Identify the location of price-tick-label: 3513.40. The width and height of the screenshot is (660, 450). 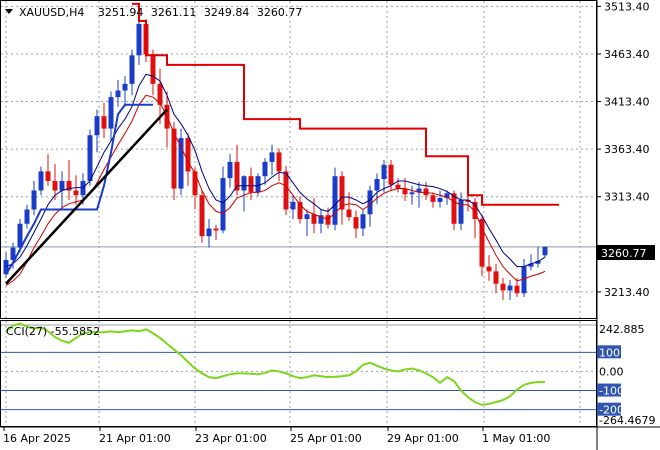
(627, 6).